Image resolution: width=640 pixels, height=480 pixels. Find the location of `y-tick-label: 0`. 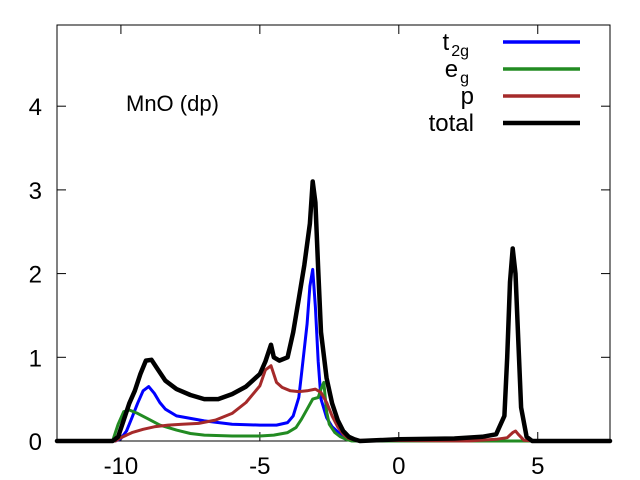

y-tick-label: 0 is located at coordinates (35, 442).